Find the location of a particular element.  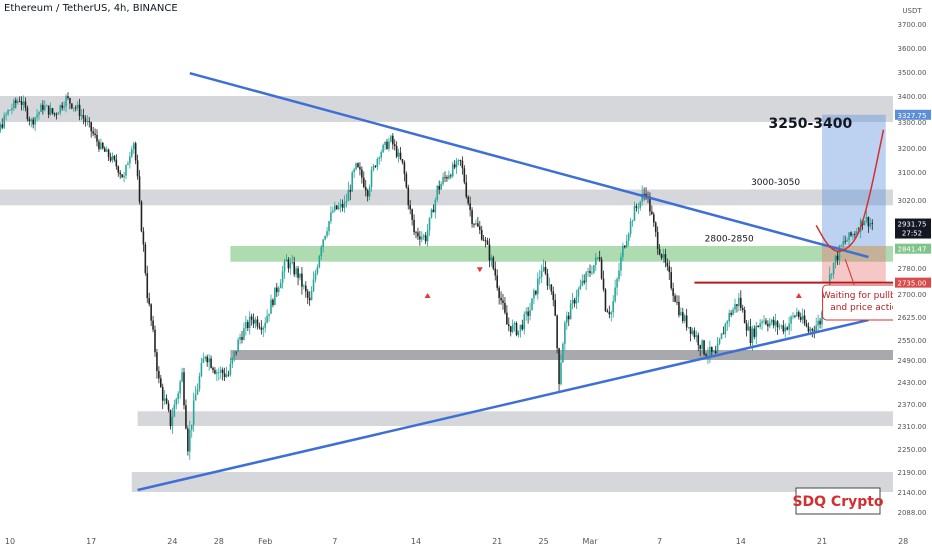

x-tick-label: 25 is located at coordinates (544, 541).